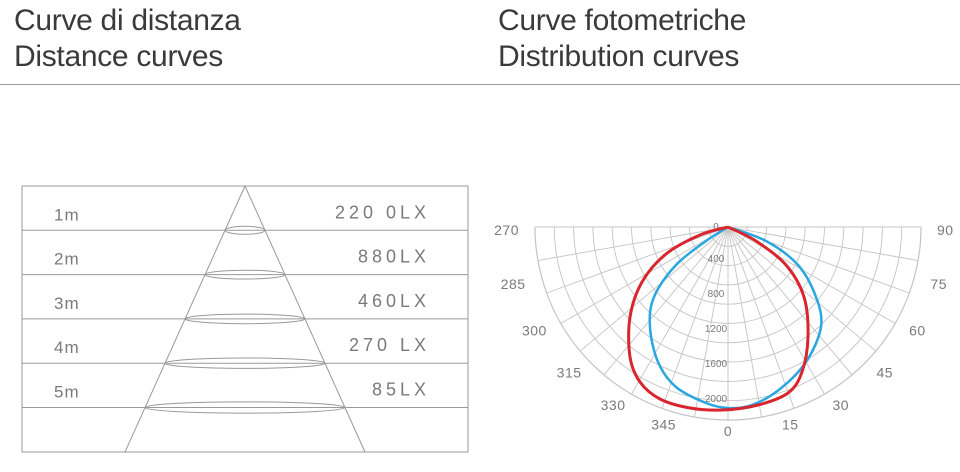 The width and height of the screenshot is (960, 472). Describe the element at coordinates (945, 230) in the screenshot. I see `polar-angle-label: 90` at that location.